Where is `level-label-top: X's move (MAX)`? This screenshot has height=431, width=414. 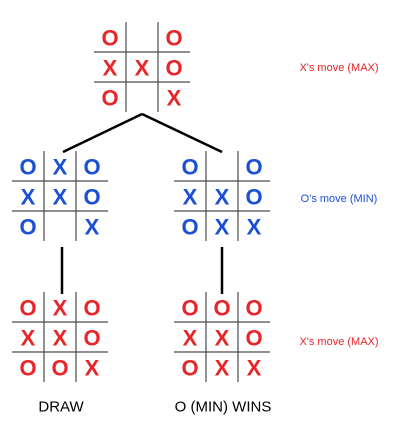 level-label-top: X's move (MAX) is located at coordinates (338, 68).